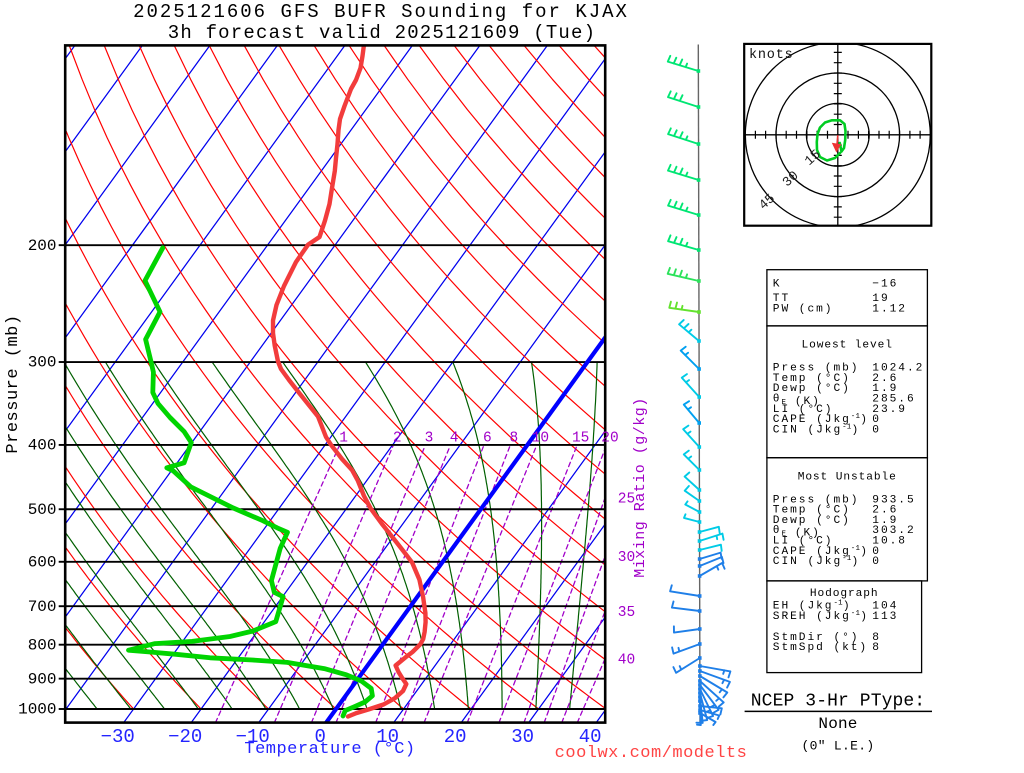 The width and height of the screenshot is (1024, 773). Describe the element at coordinates (185, 737) in the screenshot. I see `svg-text: −20` at that location.